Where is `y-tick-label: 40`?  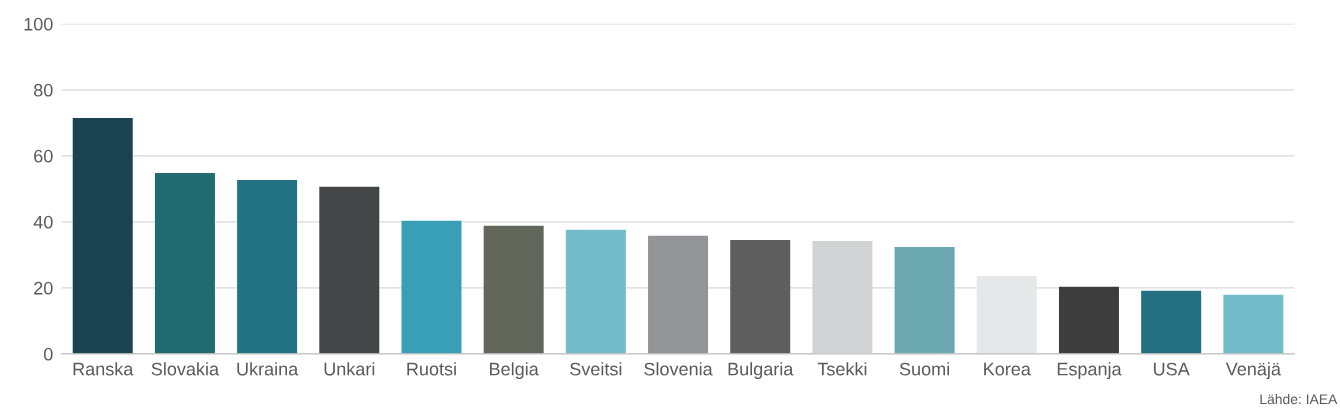 y-tick-label: 40 is located at coordinates (43, 222).